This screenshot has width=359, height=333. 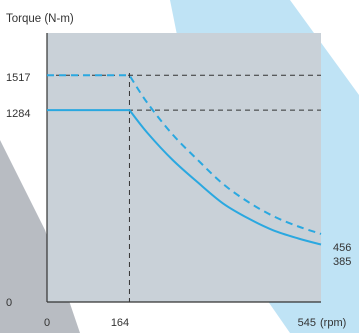 I want to click on y-tick-label: 0, so click(x=9, y=303).